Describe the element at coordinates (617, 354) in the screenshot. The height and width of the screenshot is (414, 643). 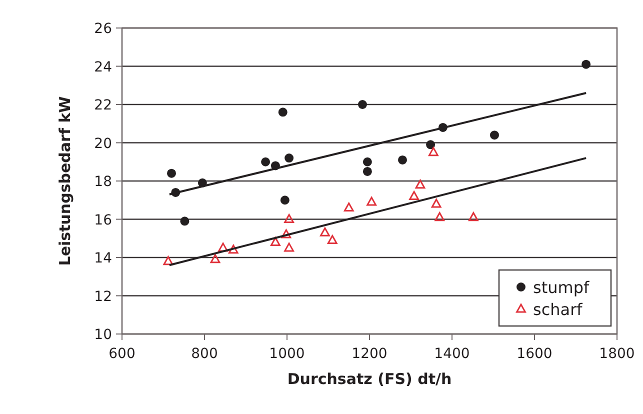
I see `x-tick-label: 1800` at that location.